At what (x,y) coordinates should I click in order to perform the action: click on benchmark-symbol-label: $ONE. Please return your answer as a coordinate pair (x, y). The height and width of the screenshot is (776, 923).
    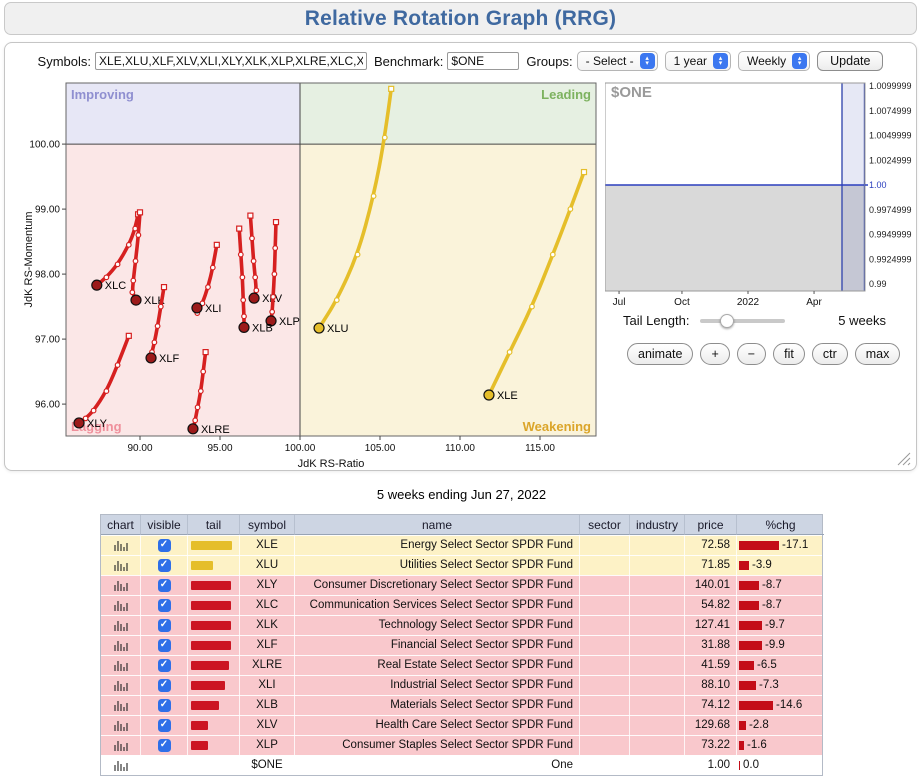
    Looking at the image, I should click on (631, 92).